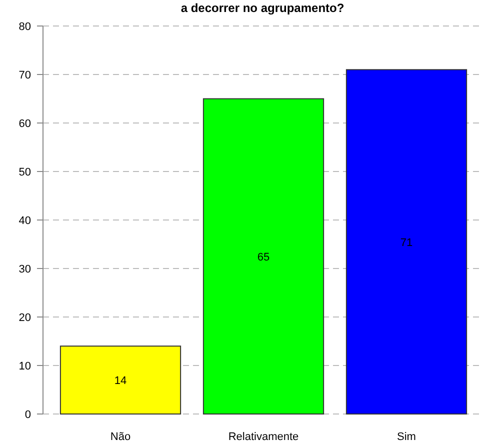  I want to click on y-tick-label: 60, so click(24, 124).